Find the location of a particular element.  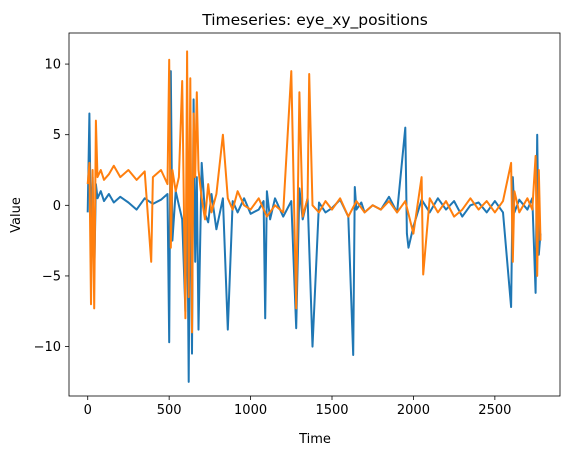

y-tick-label: 10 is located at coordinates (52, 65).